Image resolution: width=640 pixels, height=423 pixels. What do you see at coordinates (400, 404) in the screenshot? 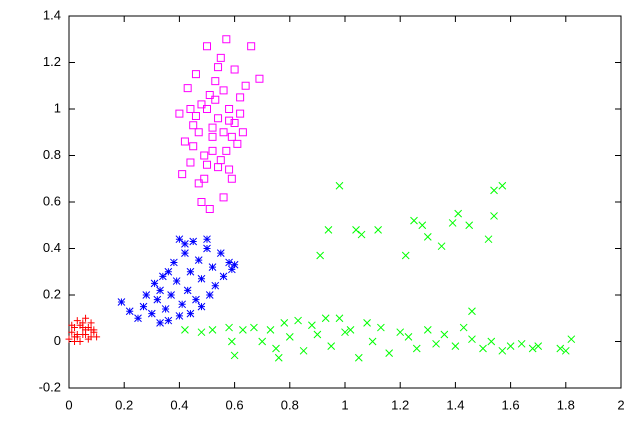
I see `x-tick-label: 1.2` at bounding box center [400, 404].